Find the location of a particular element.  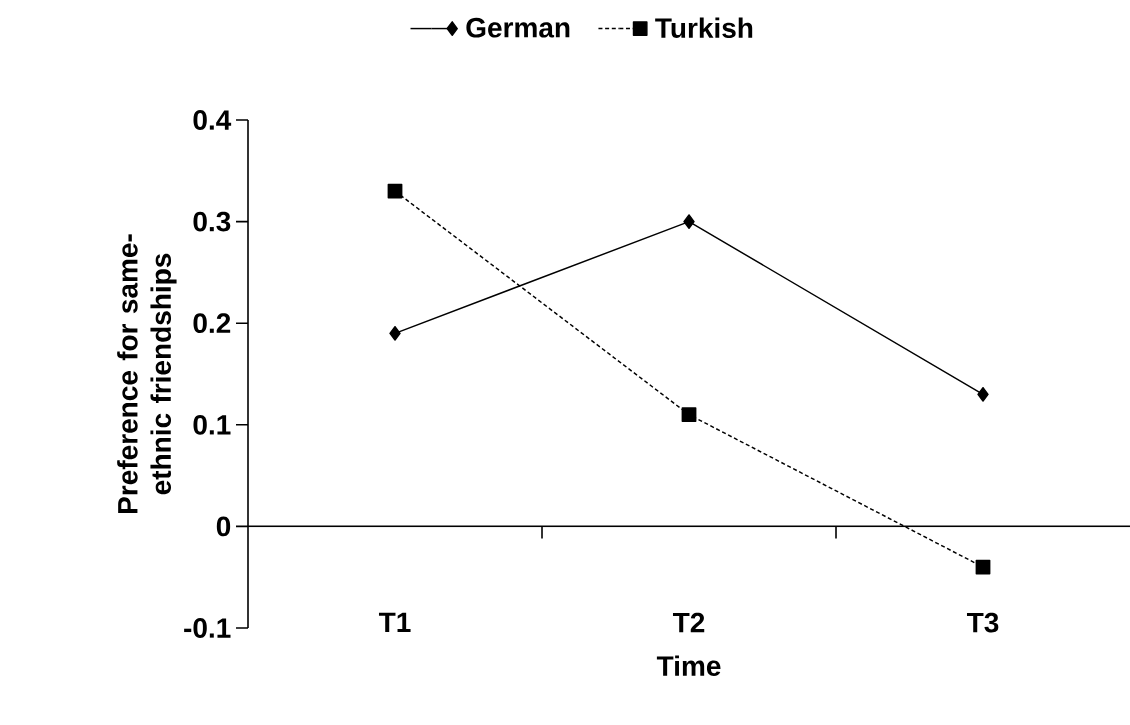

legend-label: German is located at coordinates (518, 27).